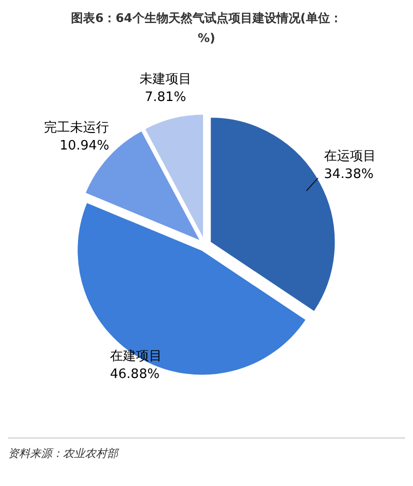 This screenshot has width=413, height=486. I want to click on data-label: 46.88%, so click(135, 374).